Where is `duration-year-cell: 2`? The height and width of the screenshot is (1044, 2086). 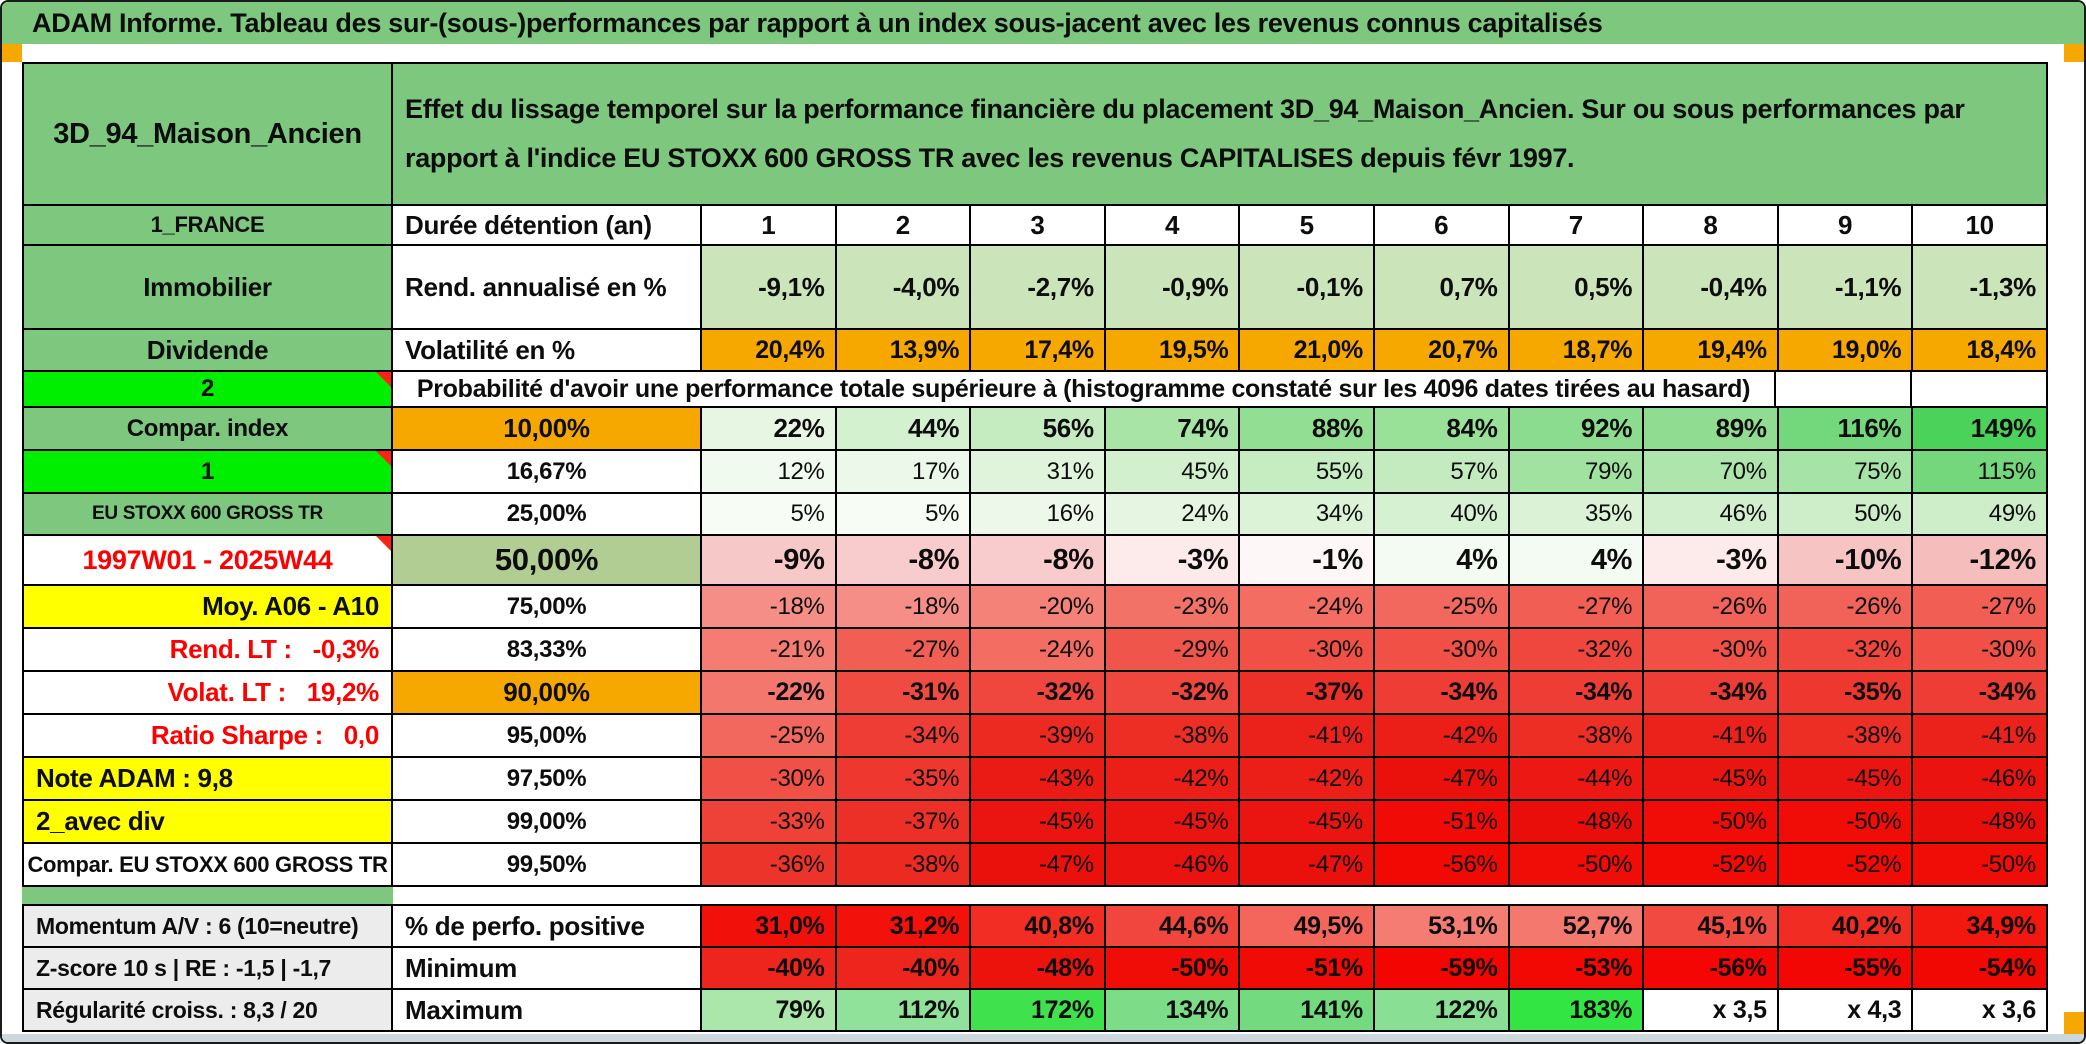
duration-year-cell: 2 is located at coordinates (904, 226).